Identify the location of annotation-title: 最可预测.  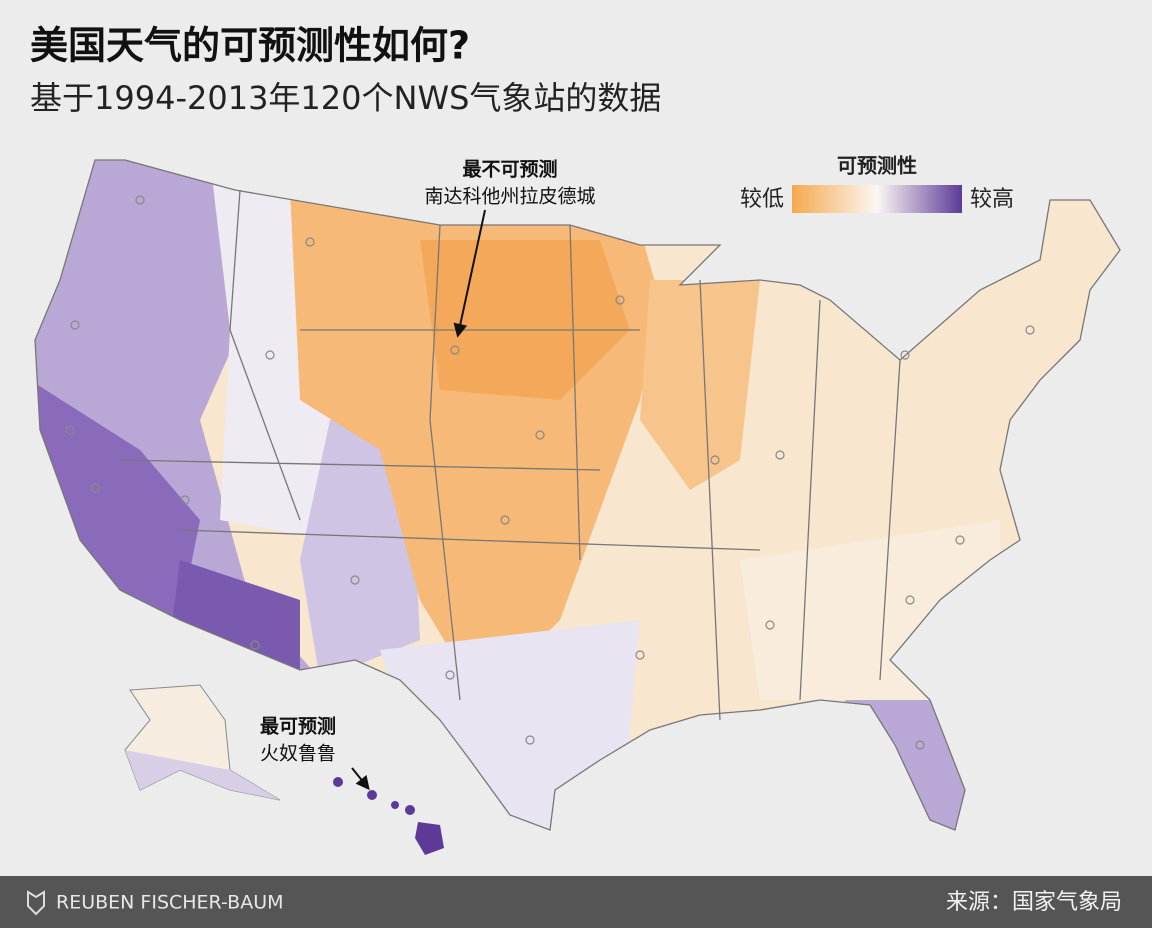
(298, 727).